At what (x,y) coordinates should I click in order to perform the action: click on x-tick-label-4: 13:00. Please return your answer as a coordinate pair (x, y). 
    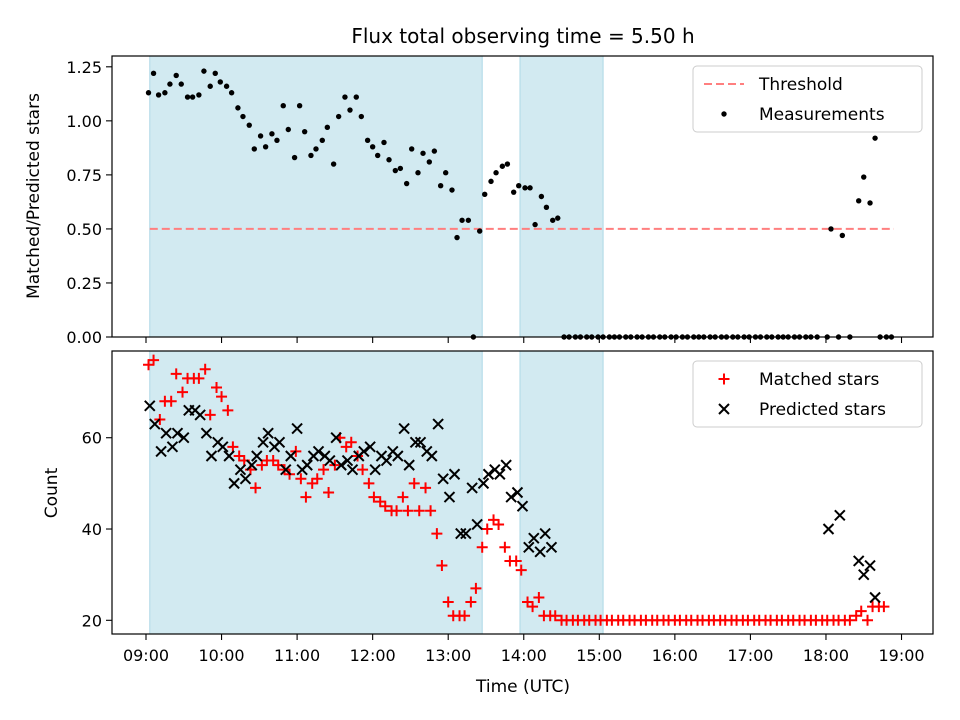
    Looking at the image, I should click on (448, 655).